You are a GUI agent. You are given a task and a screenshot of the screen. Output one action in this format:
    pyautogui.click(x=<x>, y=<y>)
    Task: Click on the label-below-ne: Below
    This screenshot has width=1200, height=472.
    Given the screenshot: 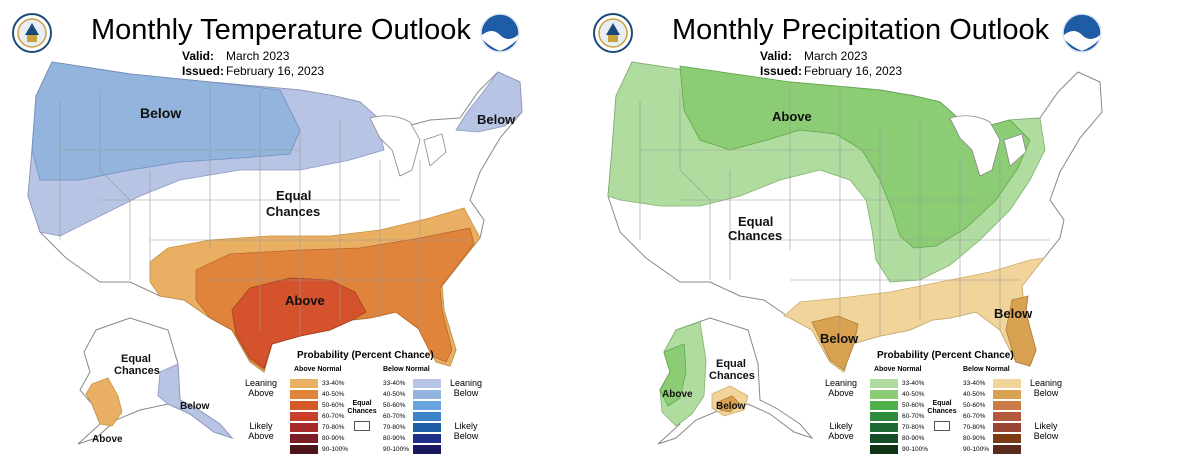 What is the action you would take?
    pyautogui.click(x=496, y=119)
    